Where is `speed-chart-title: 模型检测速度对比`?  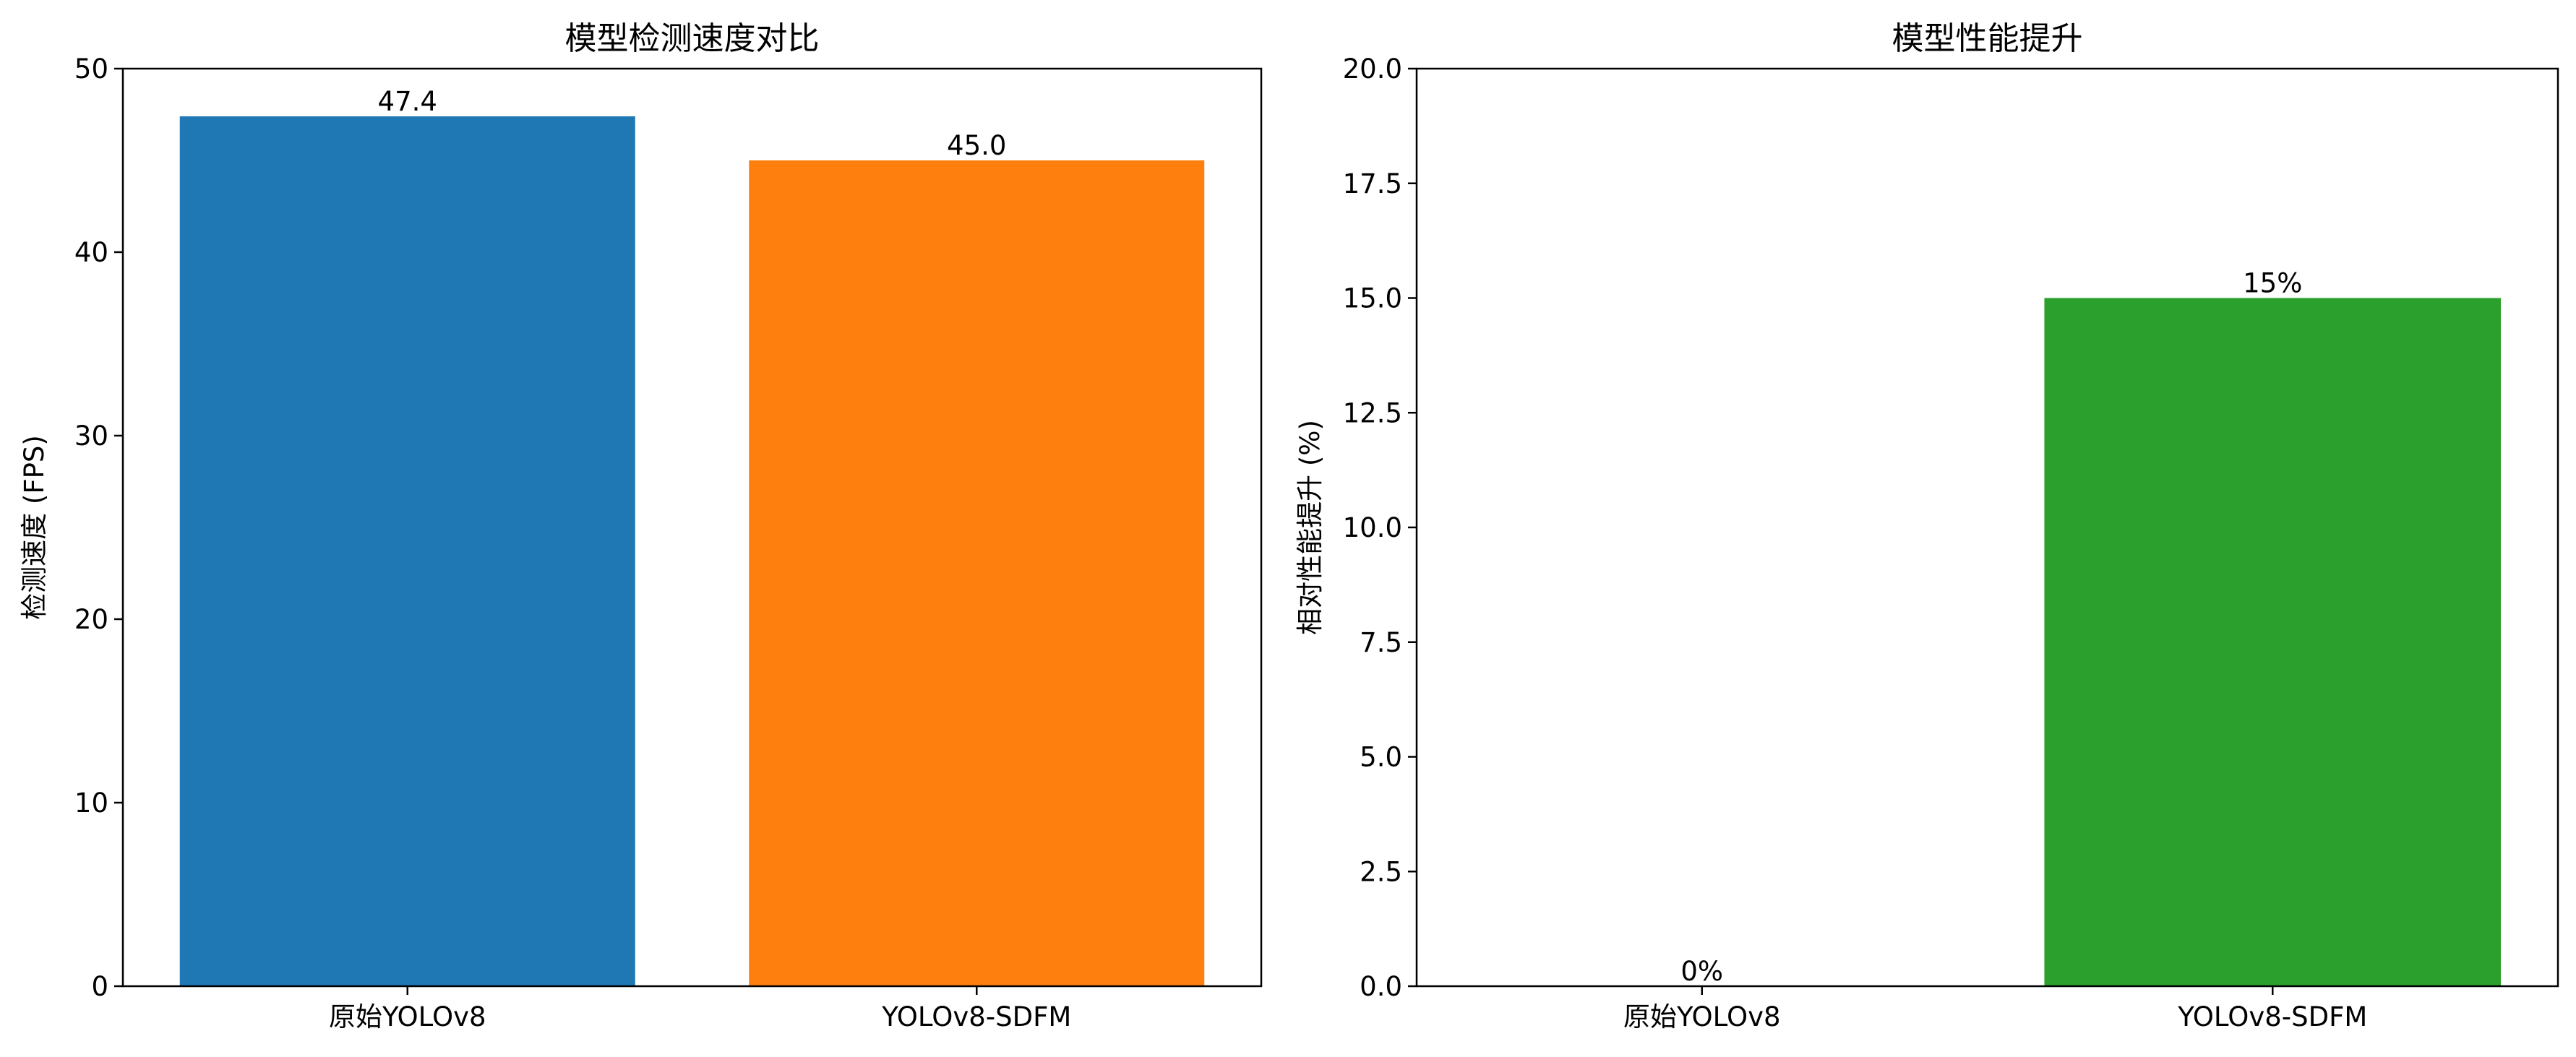
speed-chart-title: 模型检测速度对比 is located at coordinates (693, 38).